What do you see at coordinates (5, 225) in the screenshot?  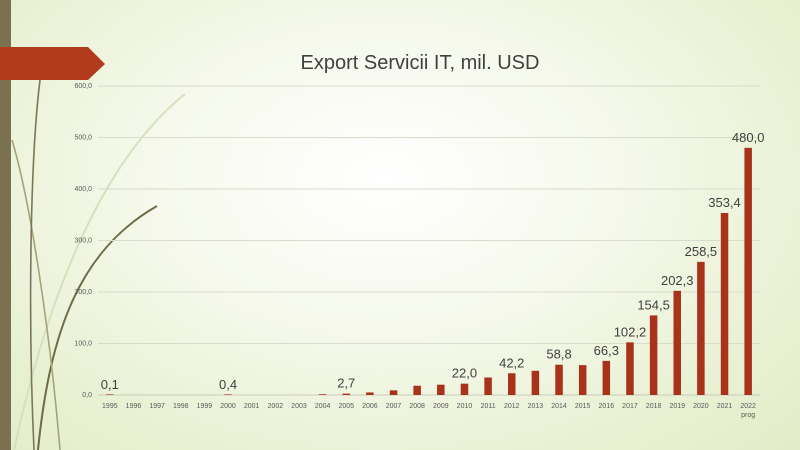 I see `left-accent-strip` at bounding box center [5, 225].